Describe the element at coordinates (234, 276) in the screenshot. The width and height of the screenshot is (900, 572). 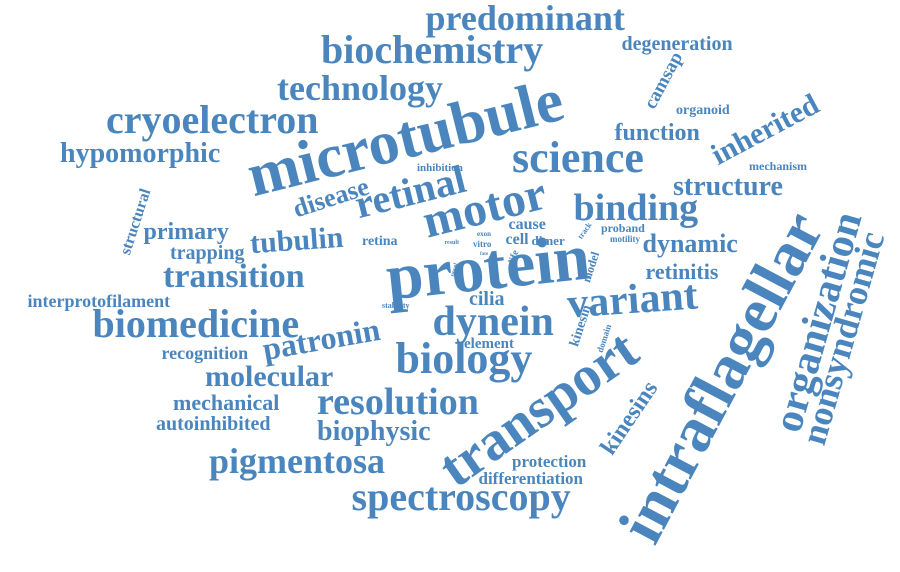
I see `word-transition: transition` at that location.